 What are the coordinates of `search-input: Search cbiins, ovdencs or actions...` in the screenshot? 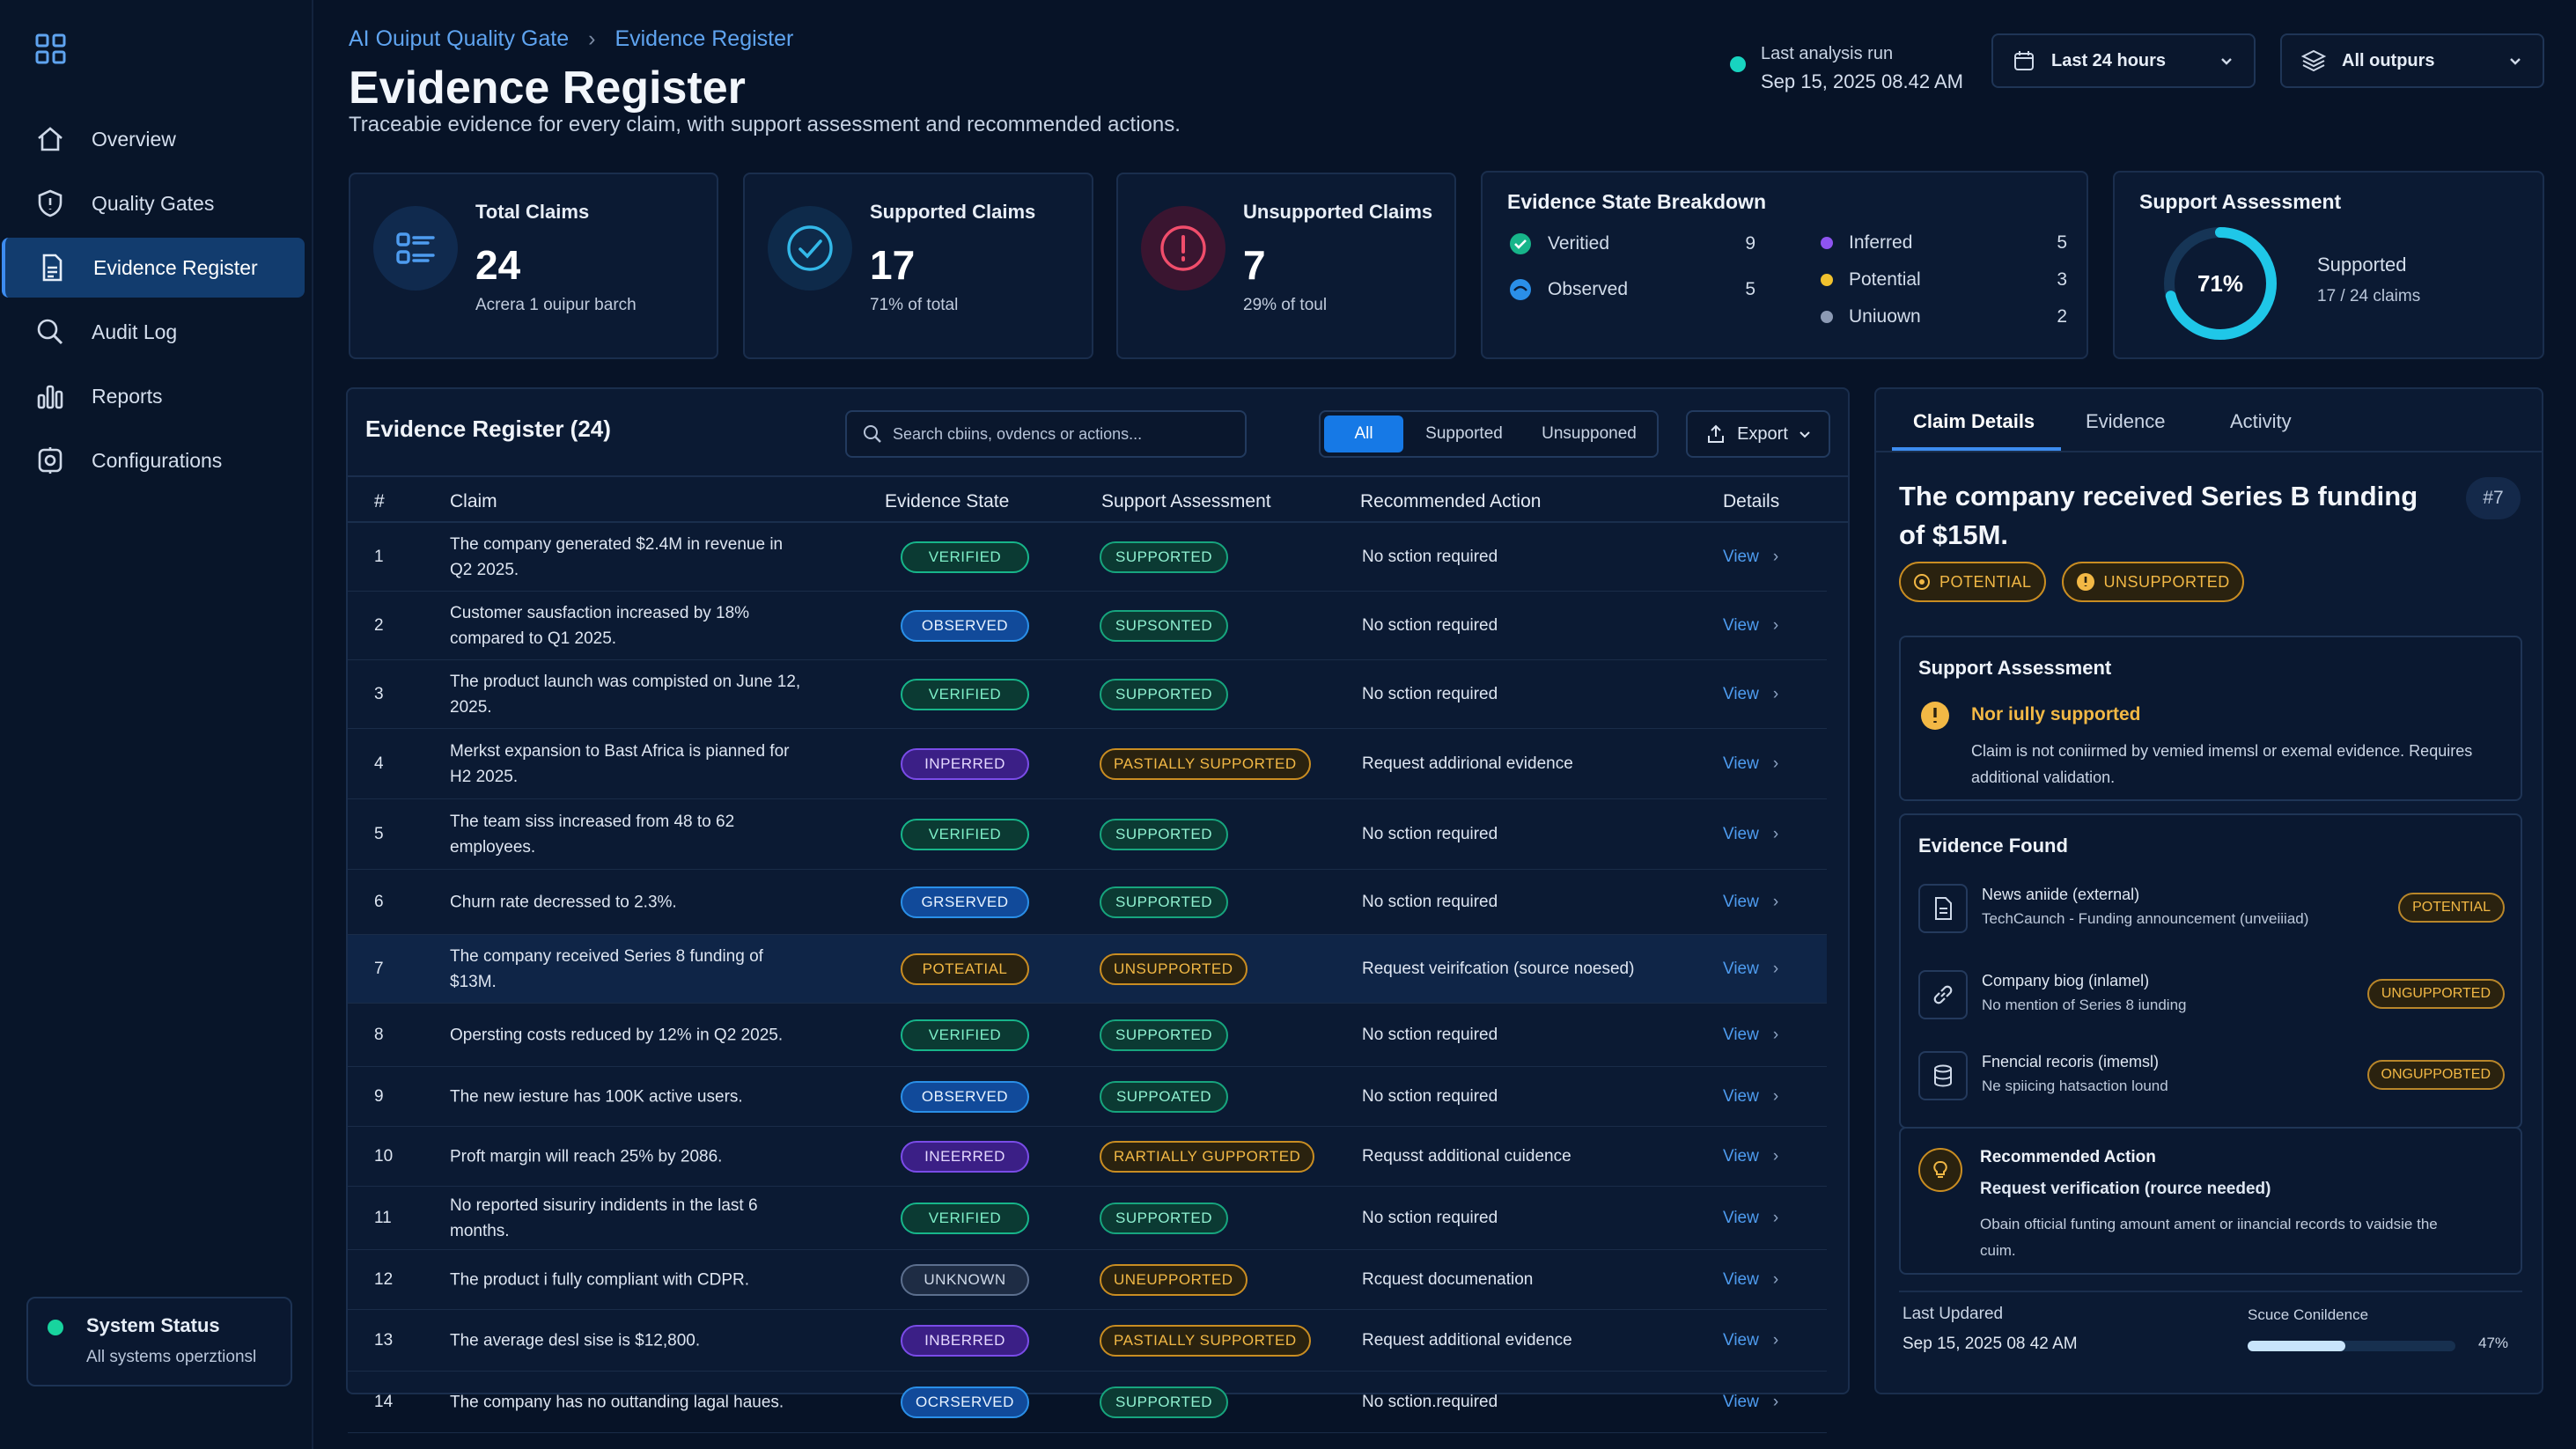 It's located at (1046, 434).